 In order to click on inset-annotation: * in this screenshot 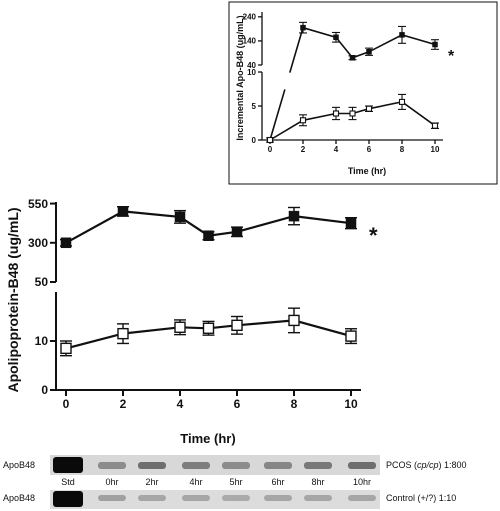, I will do `click(451, 56)`.